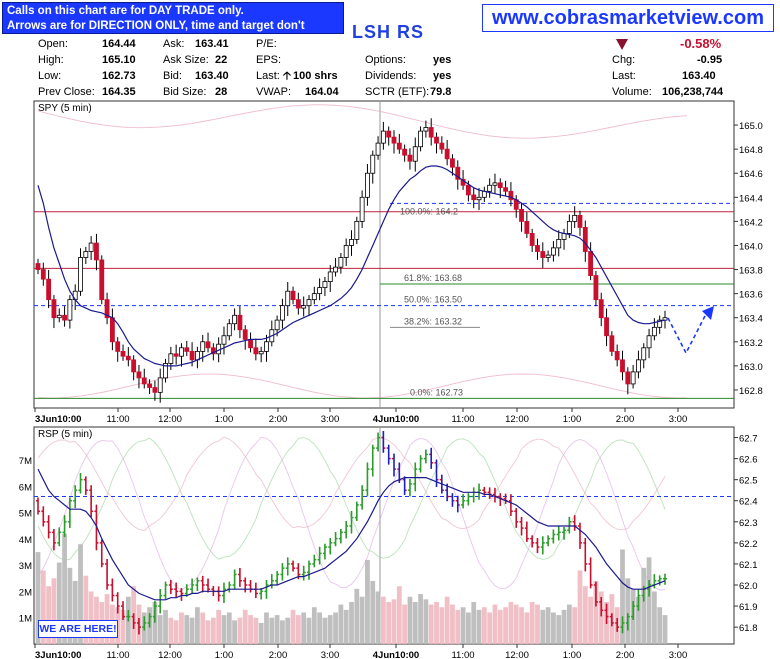 Image resolution: width=780 pixels, height=659 pixels. I want to click on volume-tick-label: 2M, so click(25, 592).